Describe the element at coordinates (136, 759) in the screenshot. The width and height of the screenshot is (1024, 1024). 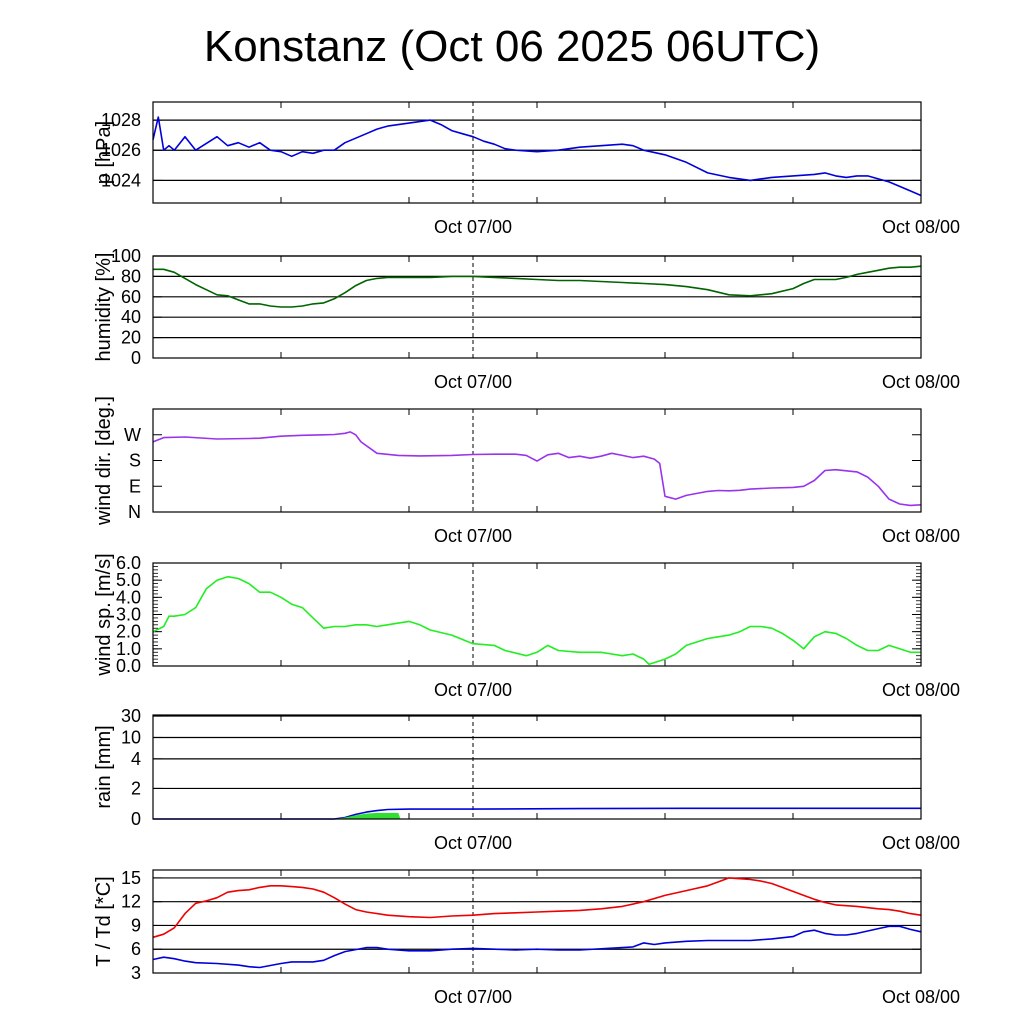
I see `ytick-label-rain-2: 4` at that location.